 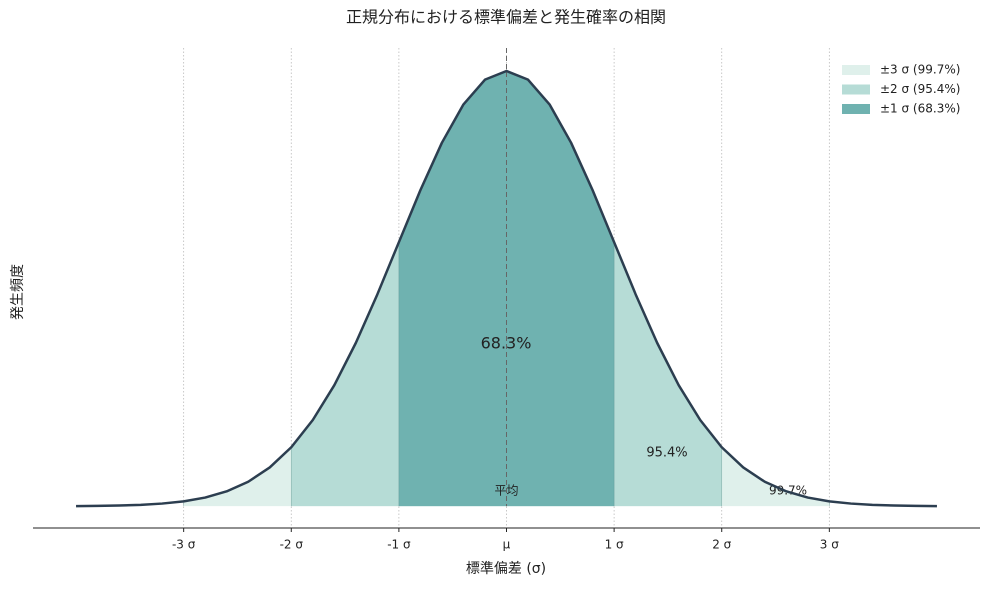 What do you see at coordinates (666, 453) in the screenshot?
I see `band-label: 95.4%` at bounding box center [666, 453].